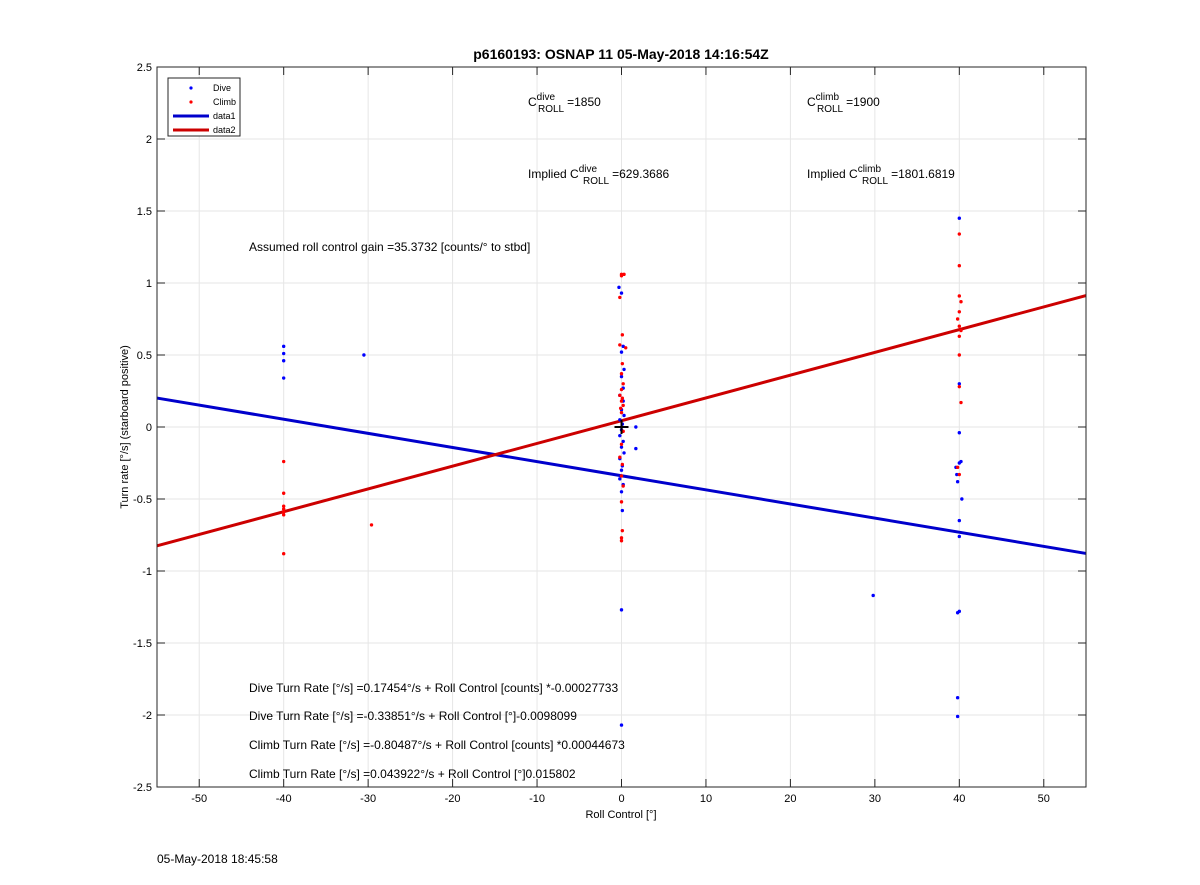  I want to click on chart-title: p6160193: OSNAP 11 05-May-2018 14:16:54Z, so click(621, 54).